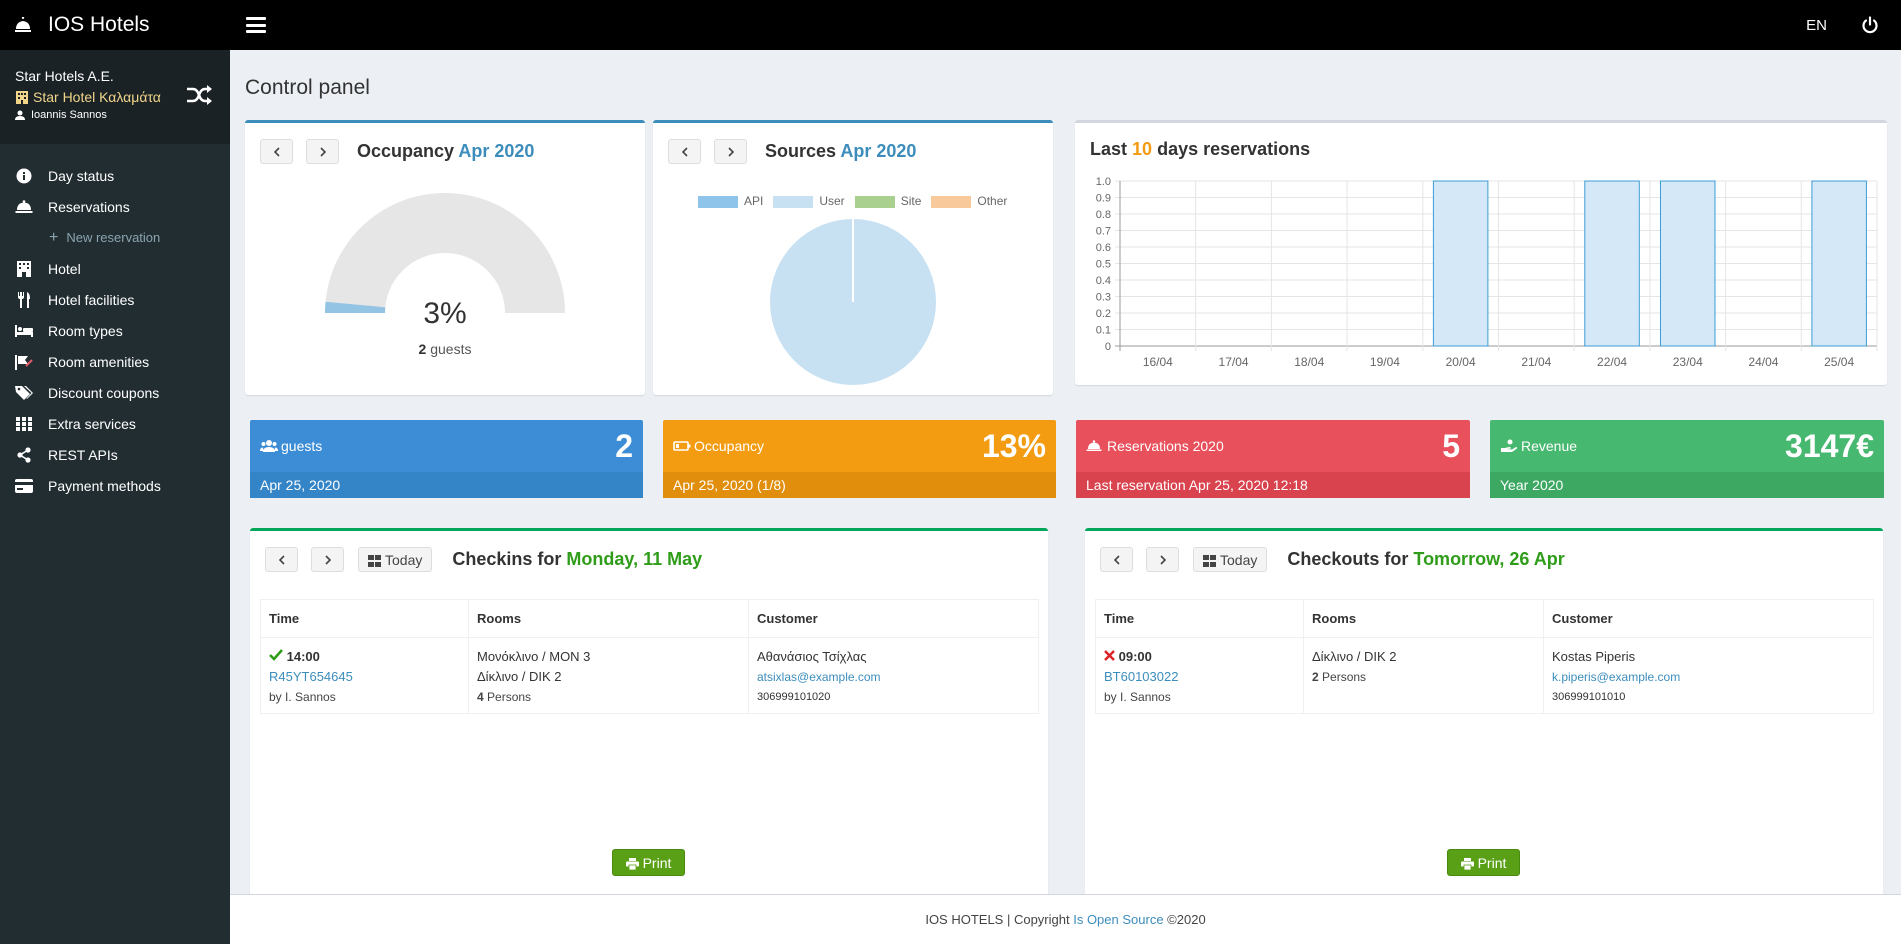 This screenshot has height=944, width=1901. Describe the element at coordinates (115, 175) in the screenshot. I see `sidebar-item-day-status: Day status` at that location.